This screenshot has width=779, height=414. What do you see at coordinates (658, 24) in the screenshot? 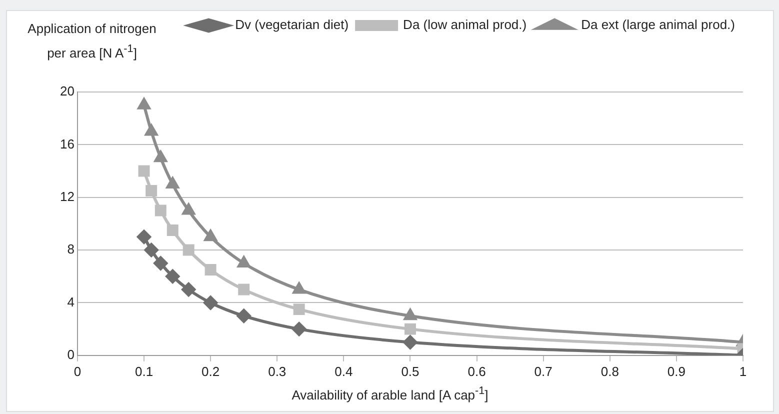
I see `legend-label: Da ext (large animal prod.)` at bounding box center [658, 24].